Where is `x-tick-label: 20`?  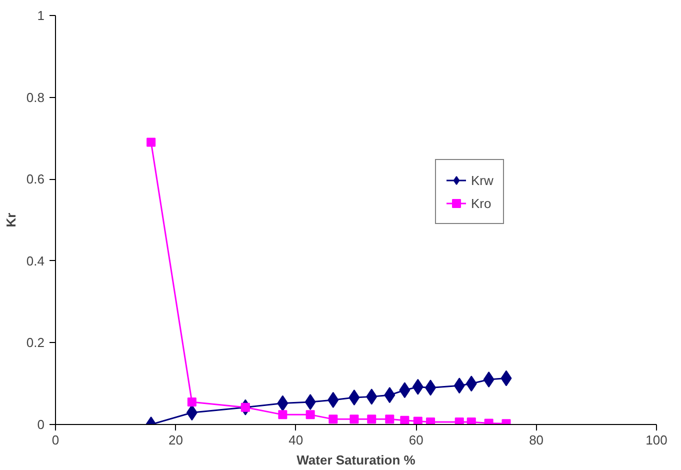 x-tick-label: 20 is located at coordinates (175, 440).